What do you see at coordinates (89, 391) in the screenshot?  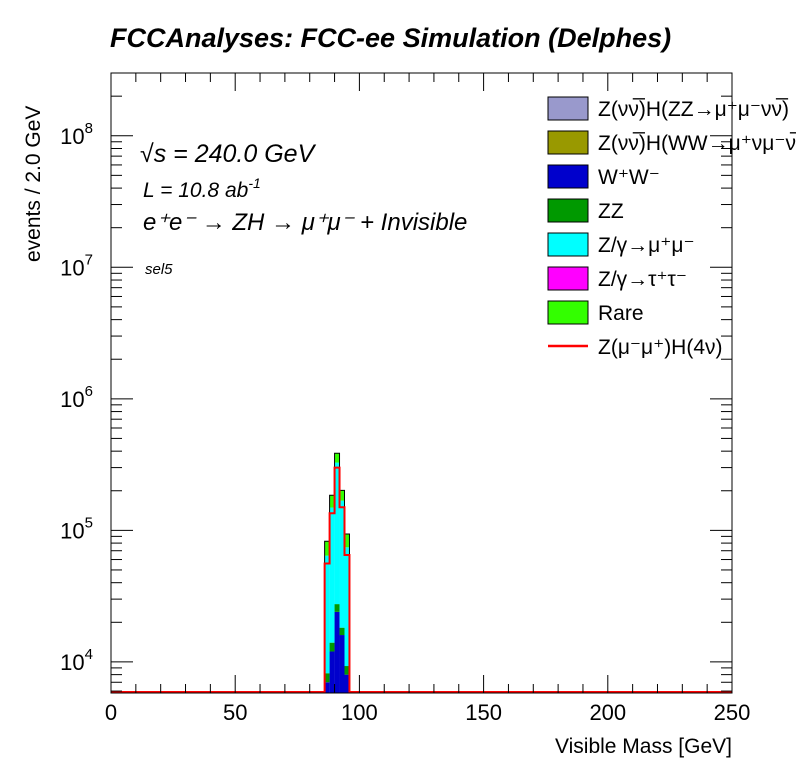 I see `y-tick-exponent: 6` at bounding box center [89, 391].